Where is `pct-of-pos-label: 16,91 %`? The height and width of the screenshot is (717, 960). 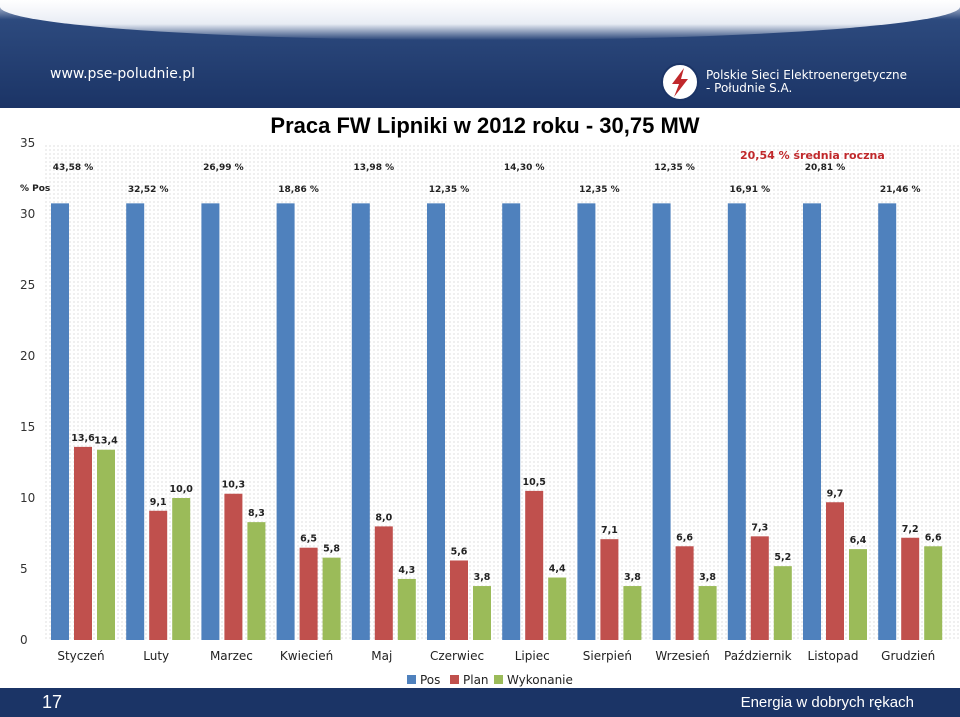
pct-of-pos-label: 16,91 % is located at coordinates (749, 190).